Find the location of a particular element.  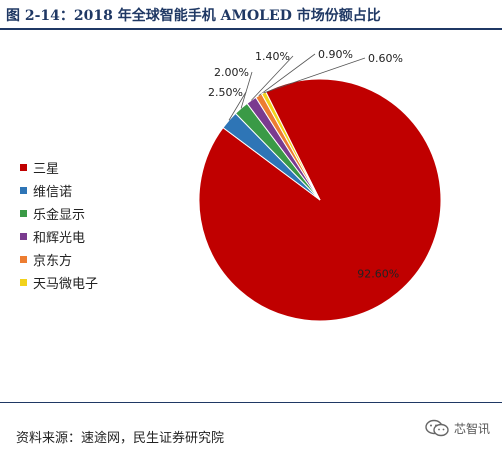

legend-item-3: 乐金显示 is located at coordinates (59, 213).